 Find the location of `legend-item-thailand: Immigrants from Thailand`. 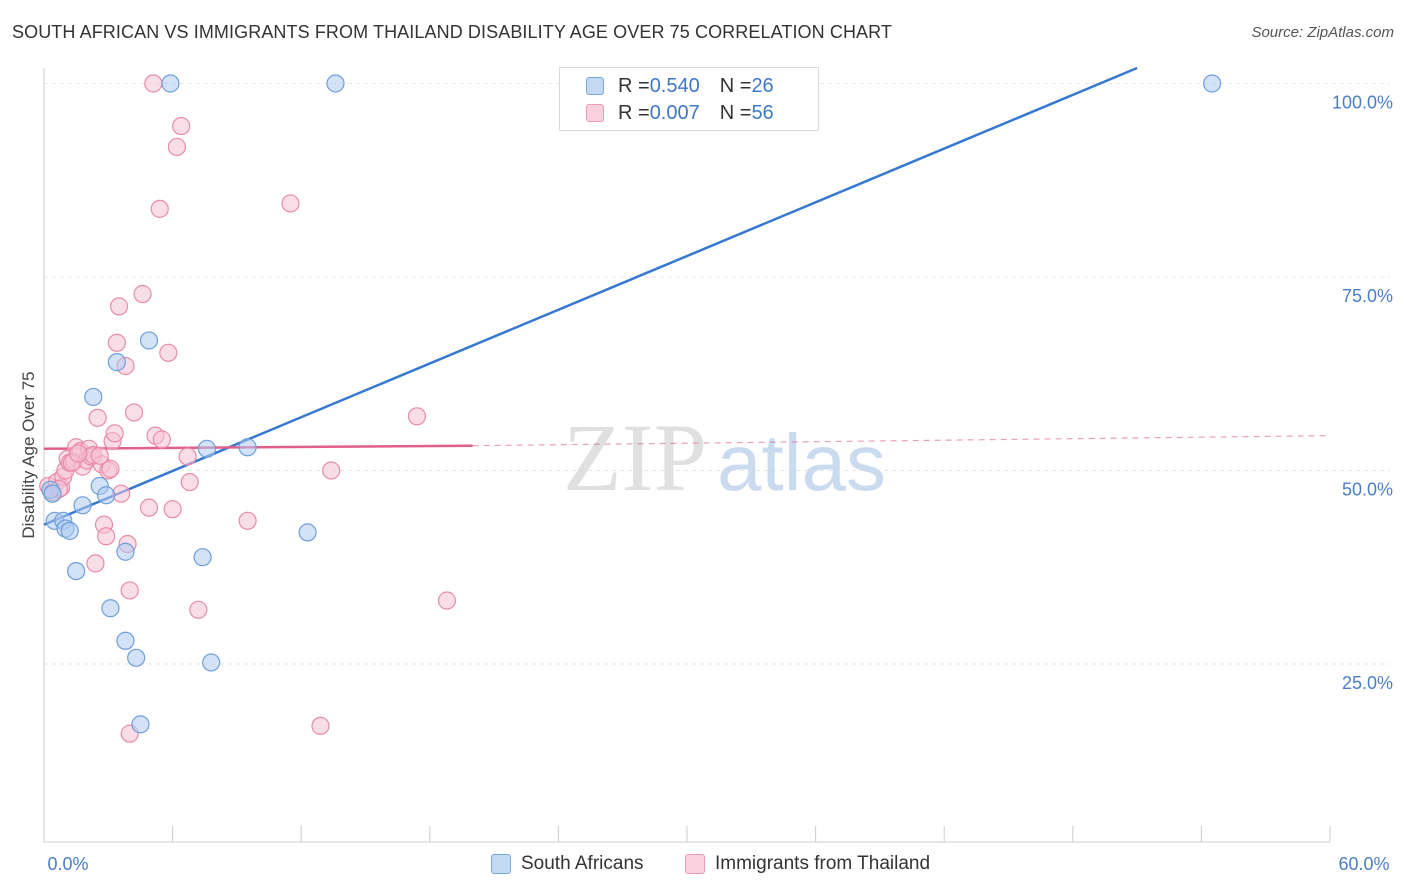

legend-item-thailand: Immigrants from Thailand is located at coordinates (807, 864).